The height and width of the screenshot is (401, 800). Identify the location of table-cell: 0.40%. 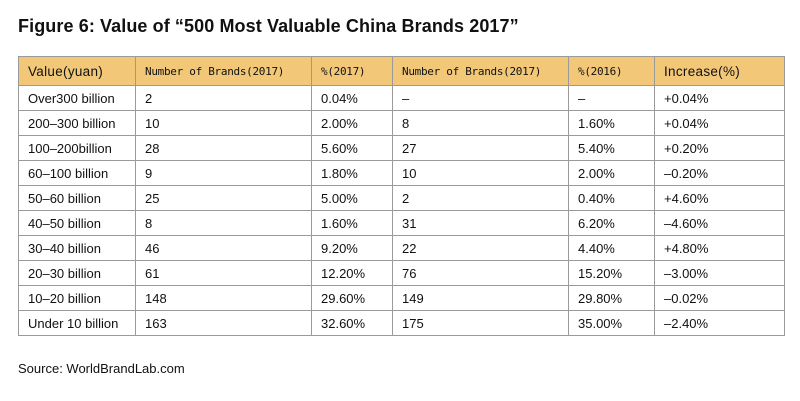
(611, 198).